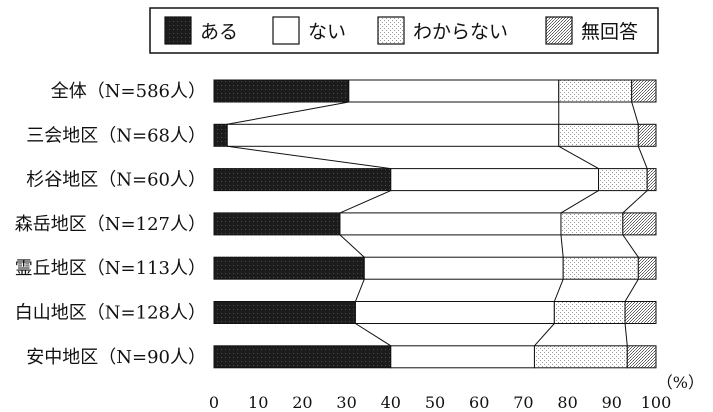 This screenshot has height=412, width=713. What do you see at coordinates (219, 32) in the screenshot?
I see `legend-label: ある` at bounding box center [219, 32].